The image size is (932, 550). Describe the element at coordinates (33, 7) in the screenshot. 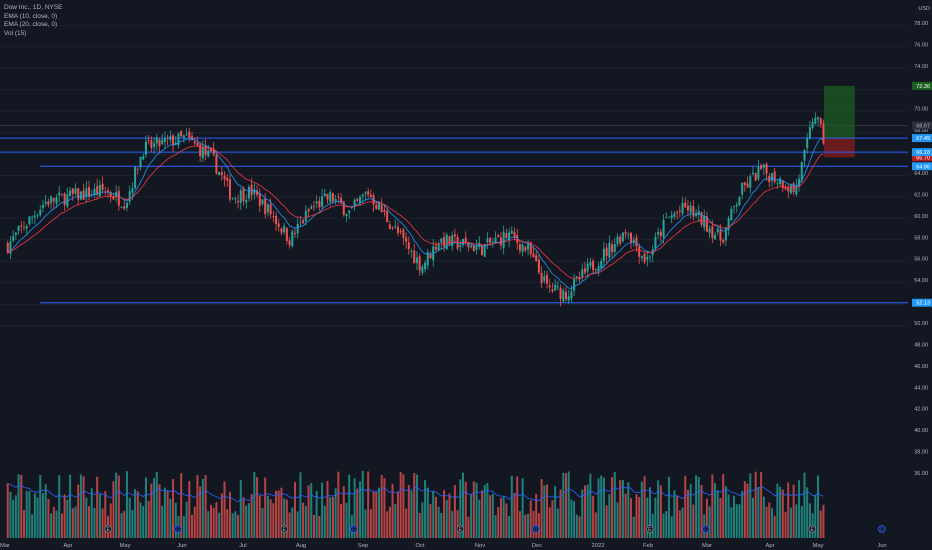

I see `symbol-title: Dow Inc., 1D, NYSE` at that location.